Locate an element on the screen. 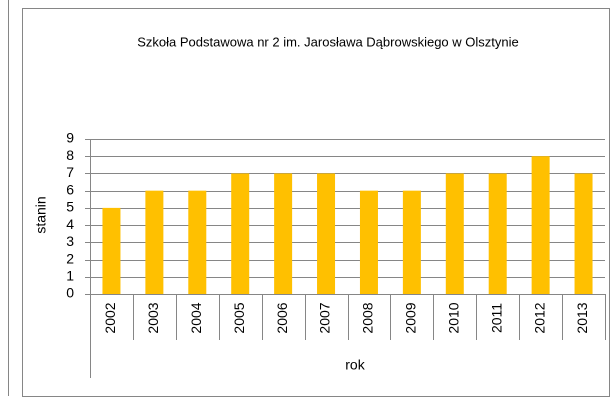  x-tick-label: 2002 is located at coordinates (110, 317).